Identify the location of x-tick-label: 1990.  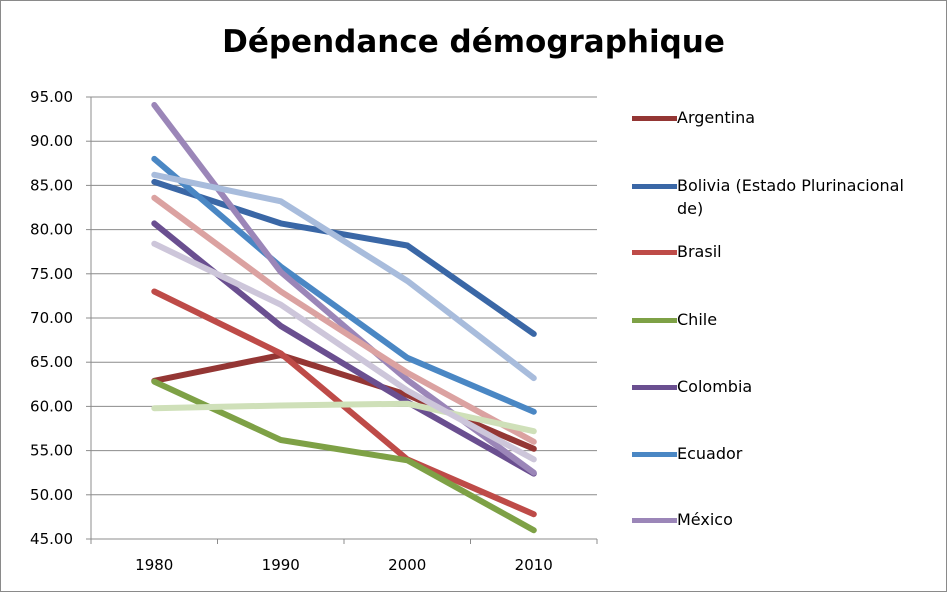
(281, 565).